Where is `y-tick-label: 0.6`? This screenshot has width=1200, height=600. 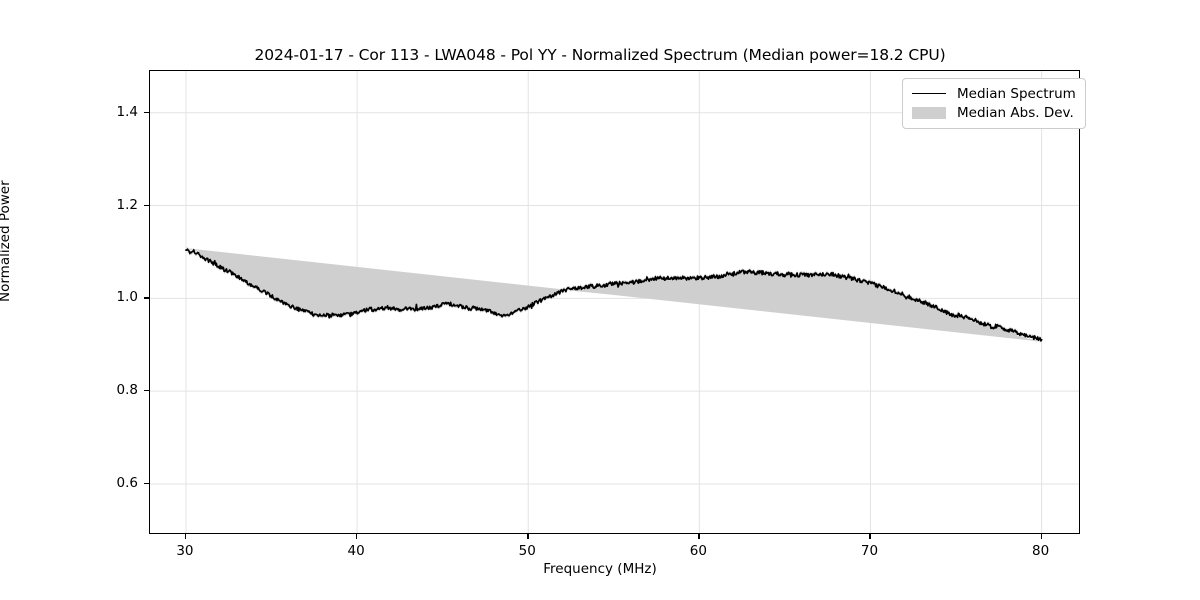 y-tick-label: 0.6 is located at coordinates (127, 482).